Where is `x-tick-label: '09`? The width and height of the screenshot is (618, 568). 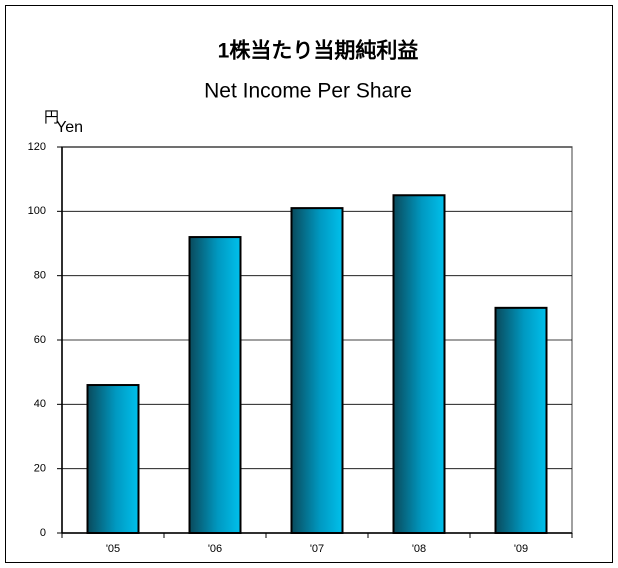
x-tick-label: '09 is located at coordinates (521, 549).